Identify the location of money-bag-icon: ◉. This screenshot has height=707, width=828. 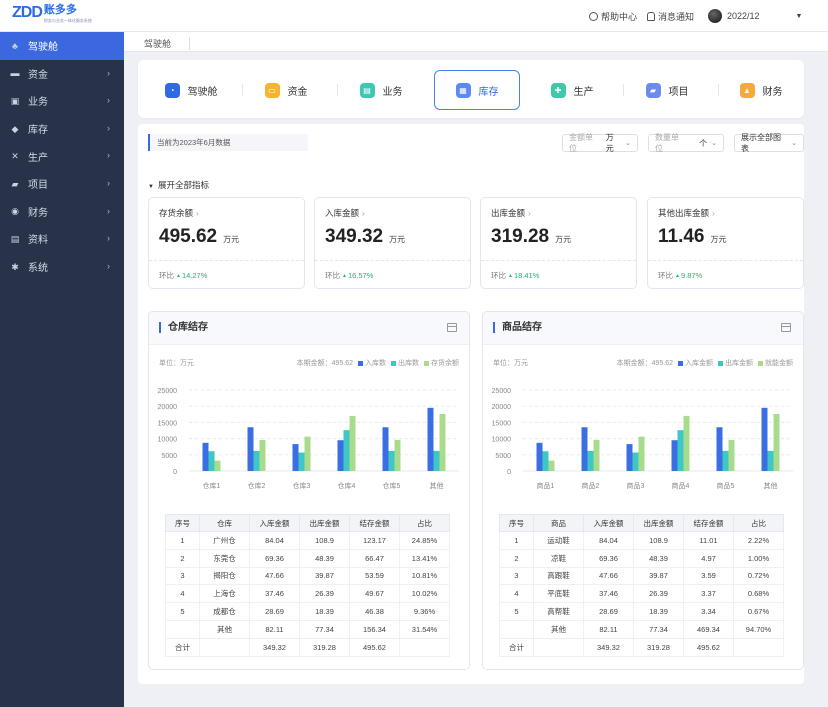
(15, 211).